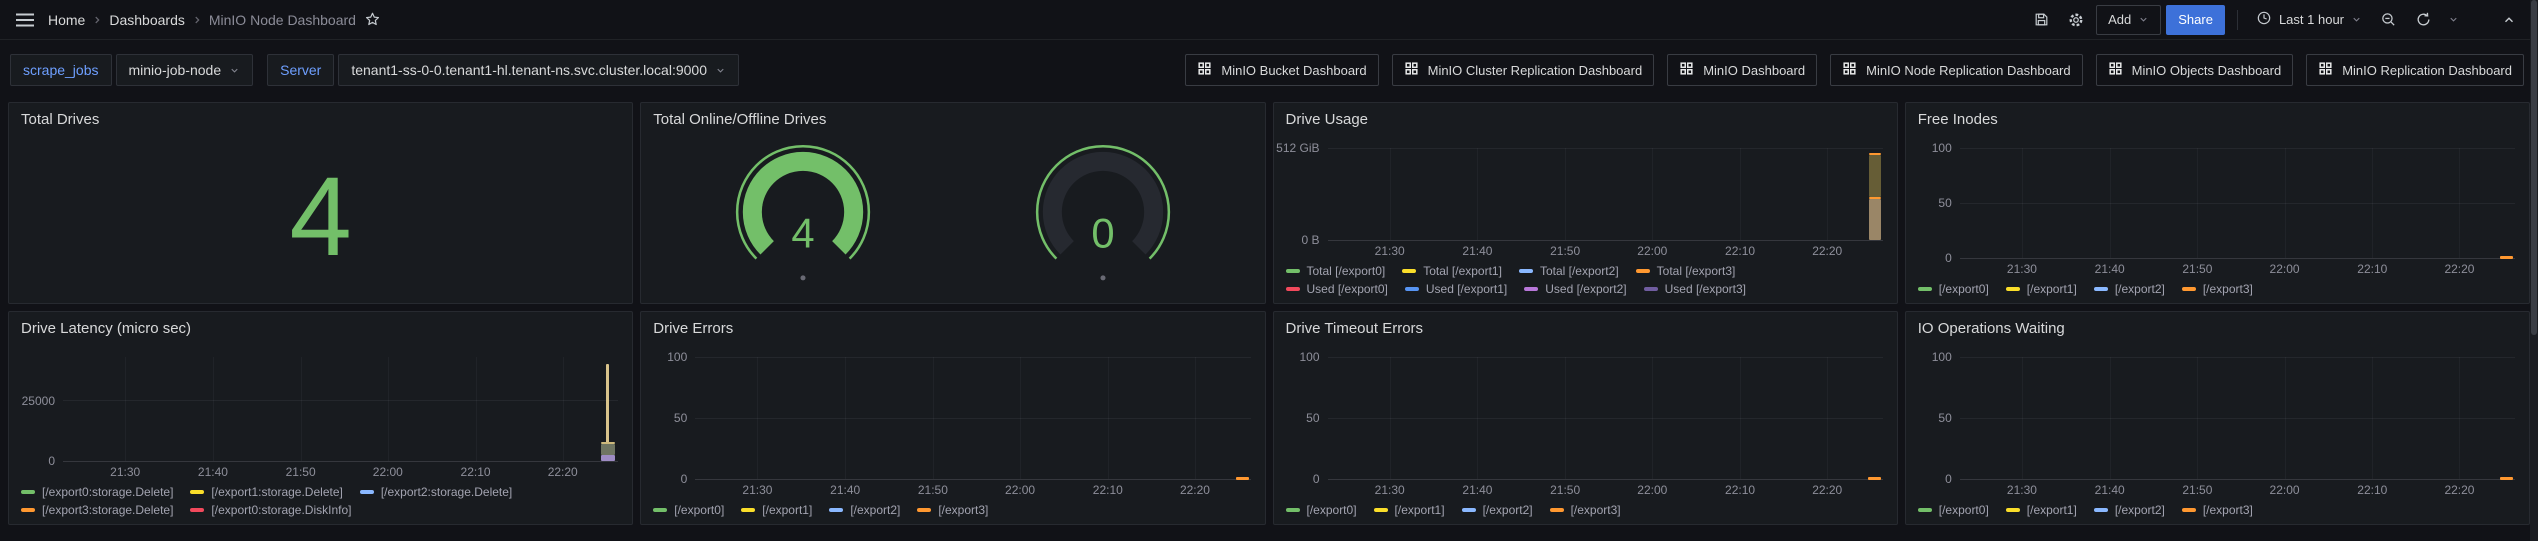  I want to click on panel-title: Drive Usage, so click(1327, 119).